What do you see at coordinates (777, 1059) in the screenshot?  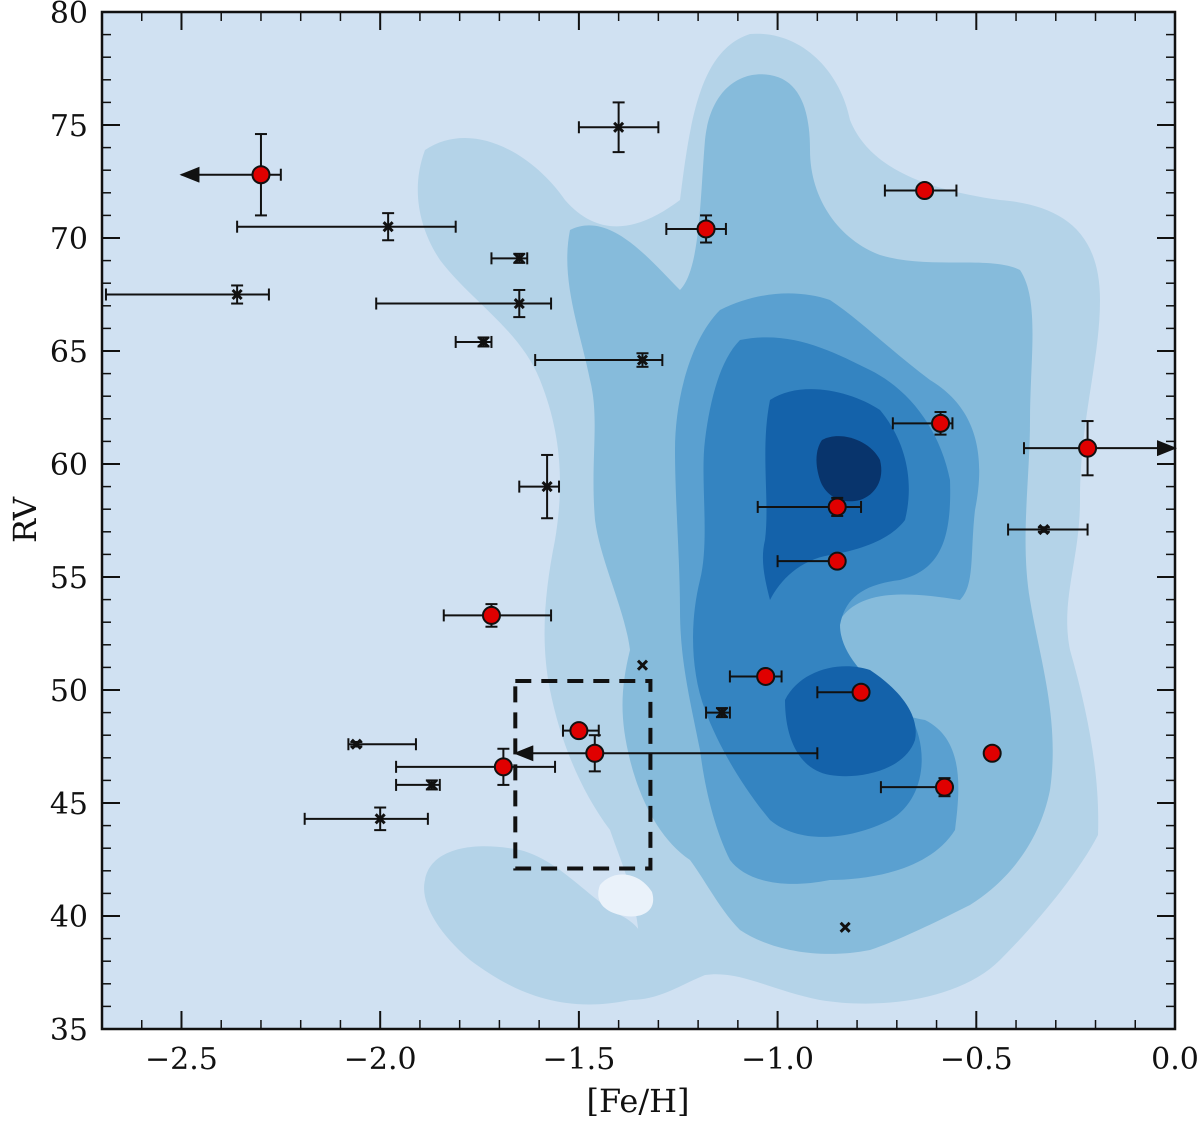 I see `x-tick-label: −1.0` at bounding box center [777, 1059].